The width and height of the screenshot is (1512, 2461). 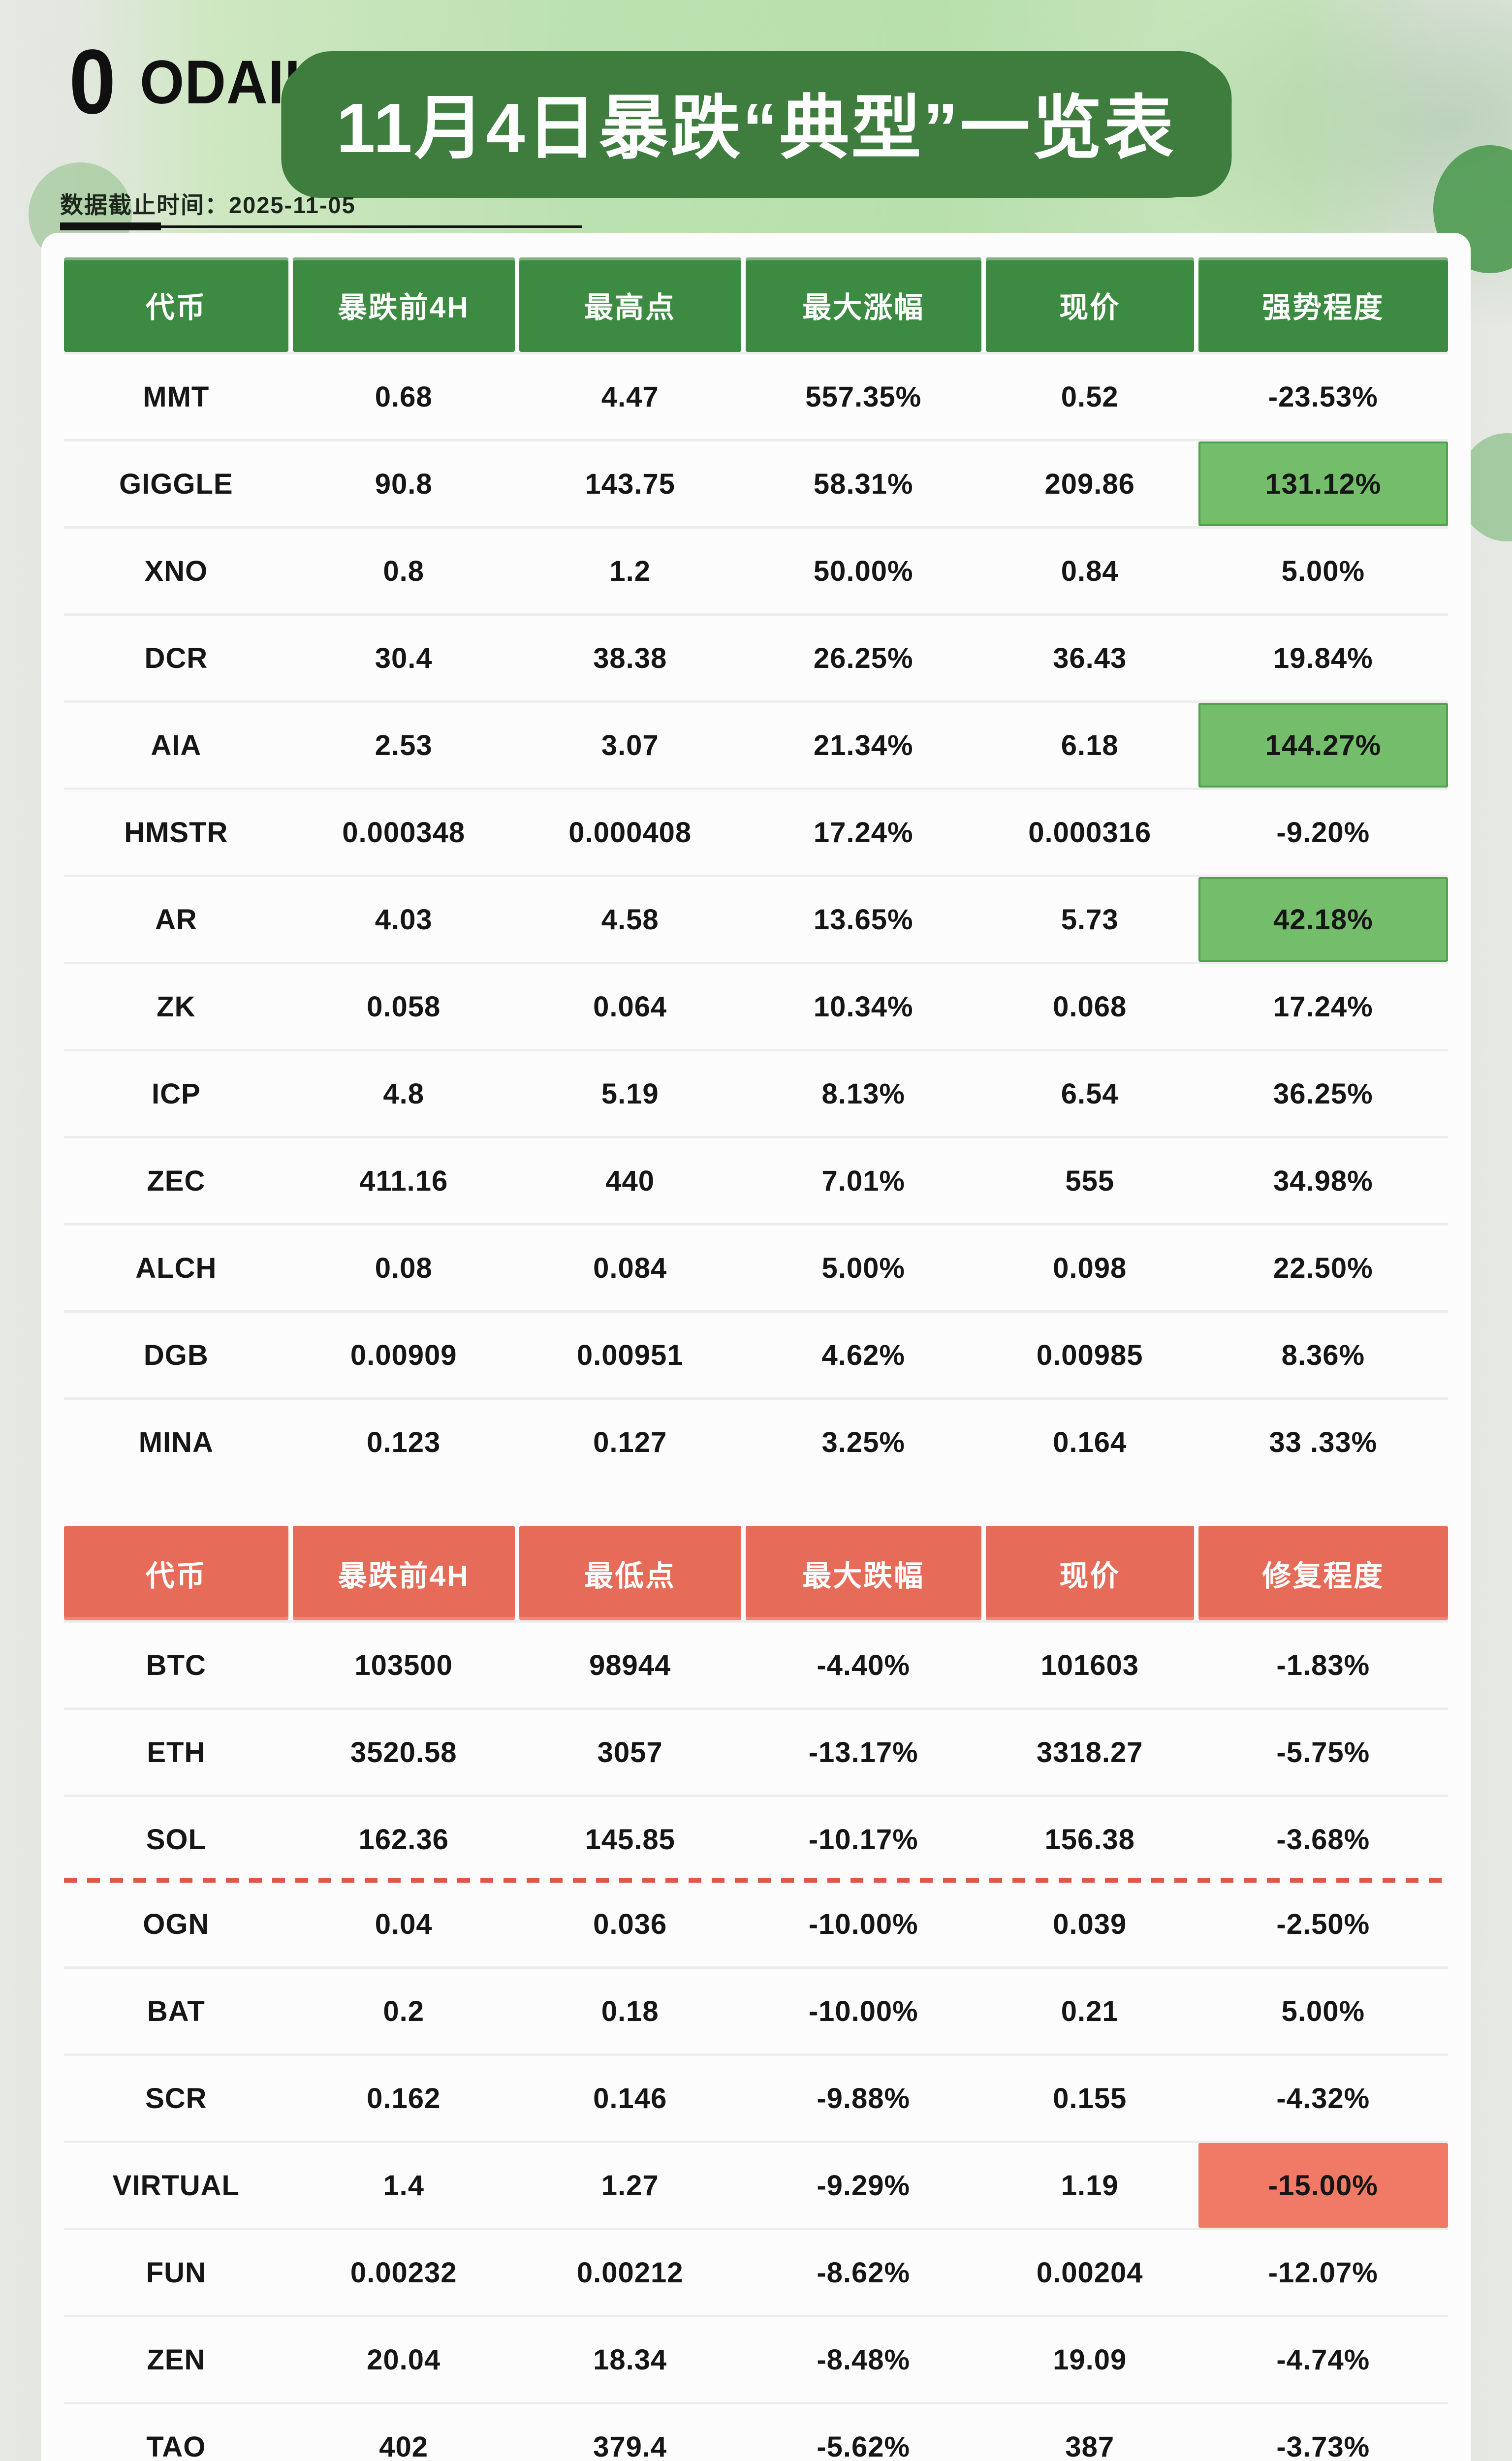 What do you see at coordinates (176, 396) in the screenshot?
I see `token-name: MMT` at bounding box center [176, 396].